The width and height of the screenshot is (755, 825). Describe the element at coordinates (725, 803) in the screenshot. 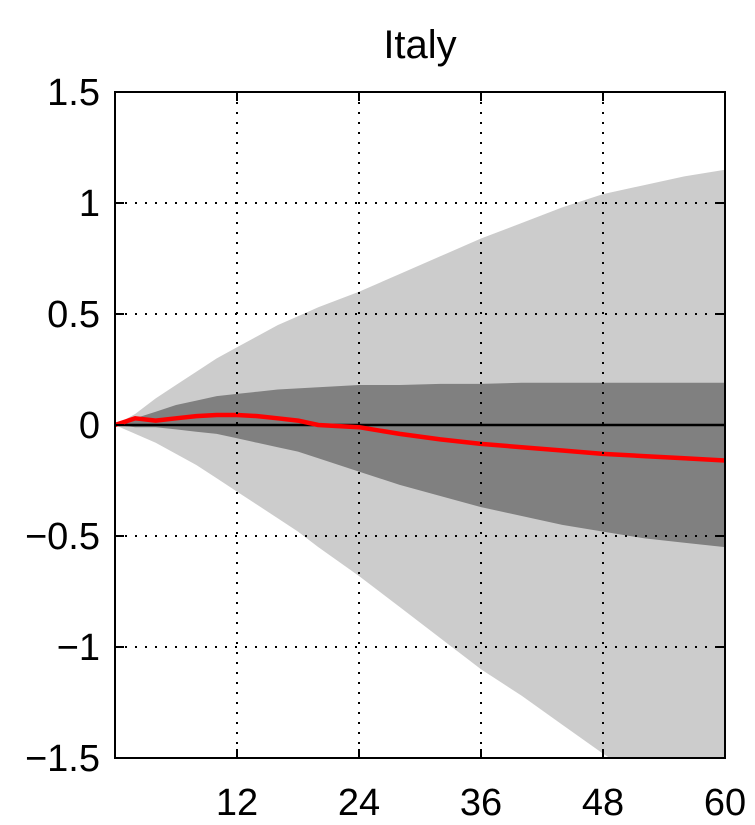

I see `x-tick-label: 60` at that location.